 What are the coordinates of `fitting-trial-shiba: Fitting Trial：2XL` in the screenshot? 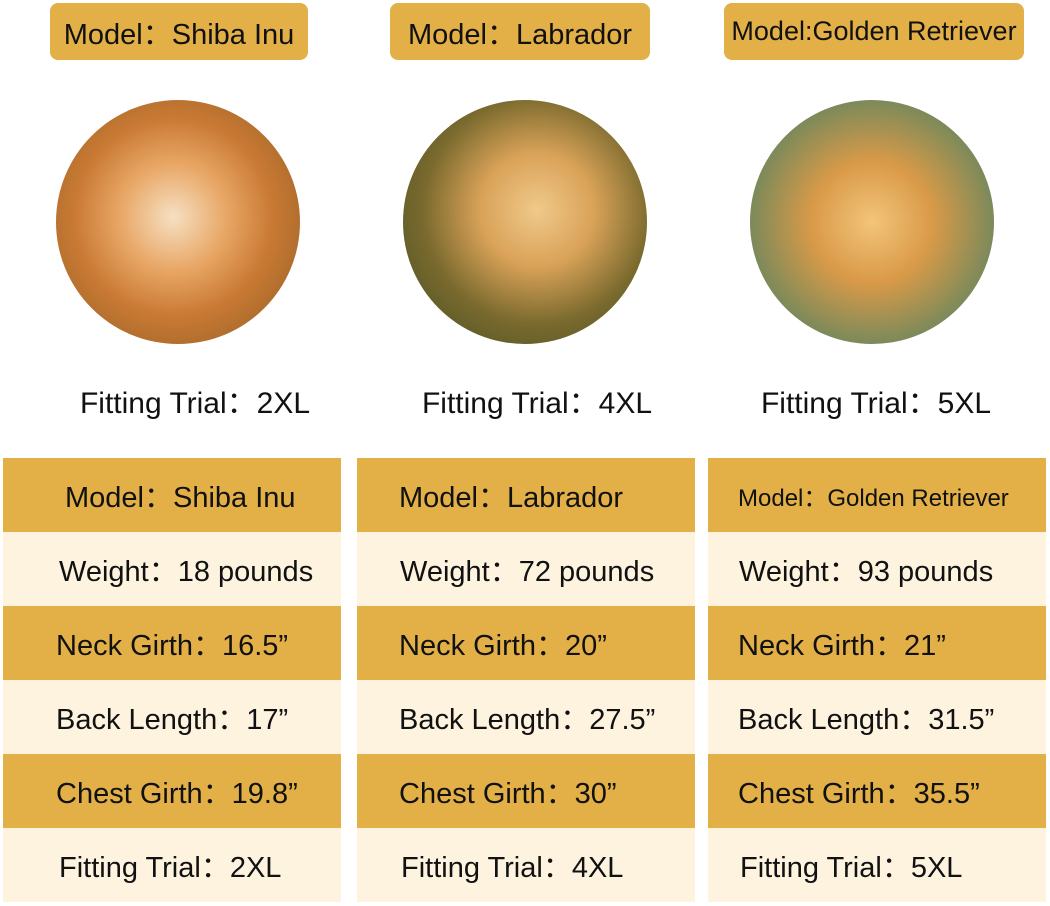 It's located at (195, 403).